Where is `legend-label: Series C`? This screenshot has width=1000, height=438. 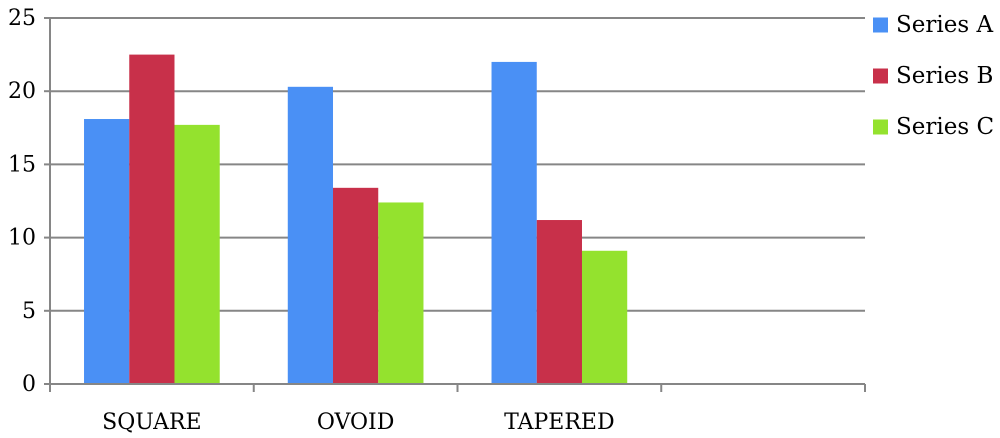 legend-label: Series C is located at coordinates (945, 127).